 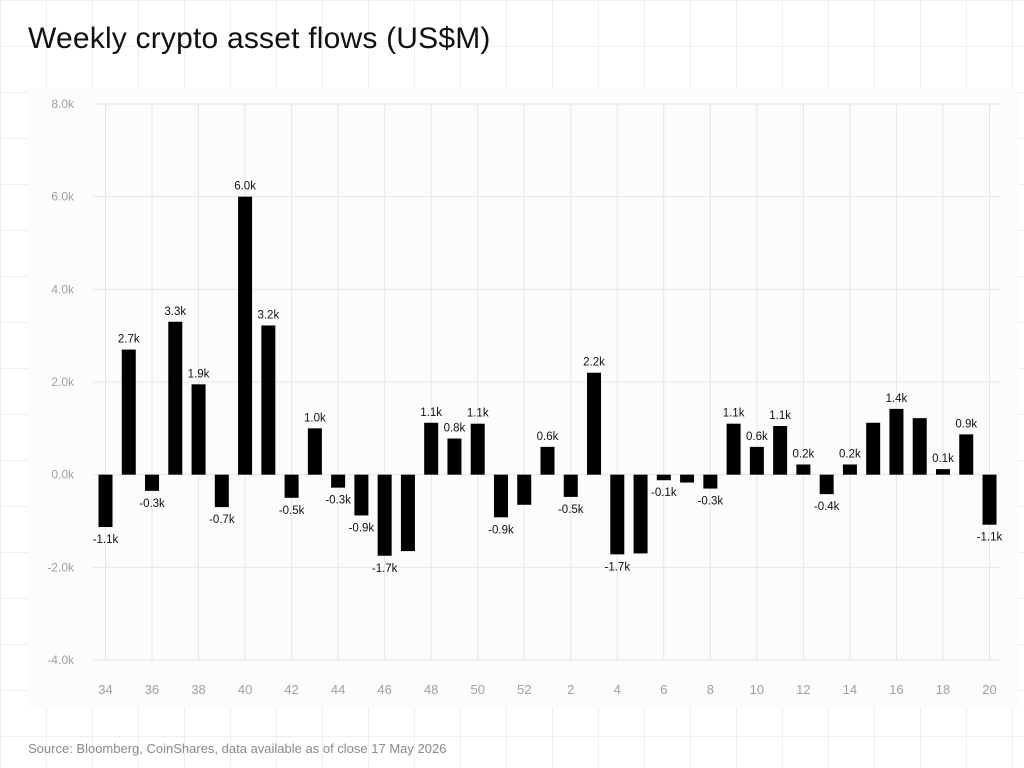 What do you see at coordinates (61, 567) in the screenshot?
I see `y-tick-label: -2.0k` at bounding box center [61, 567].